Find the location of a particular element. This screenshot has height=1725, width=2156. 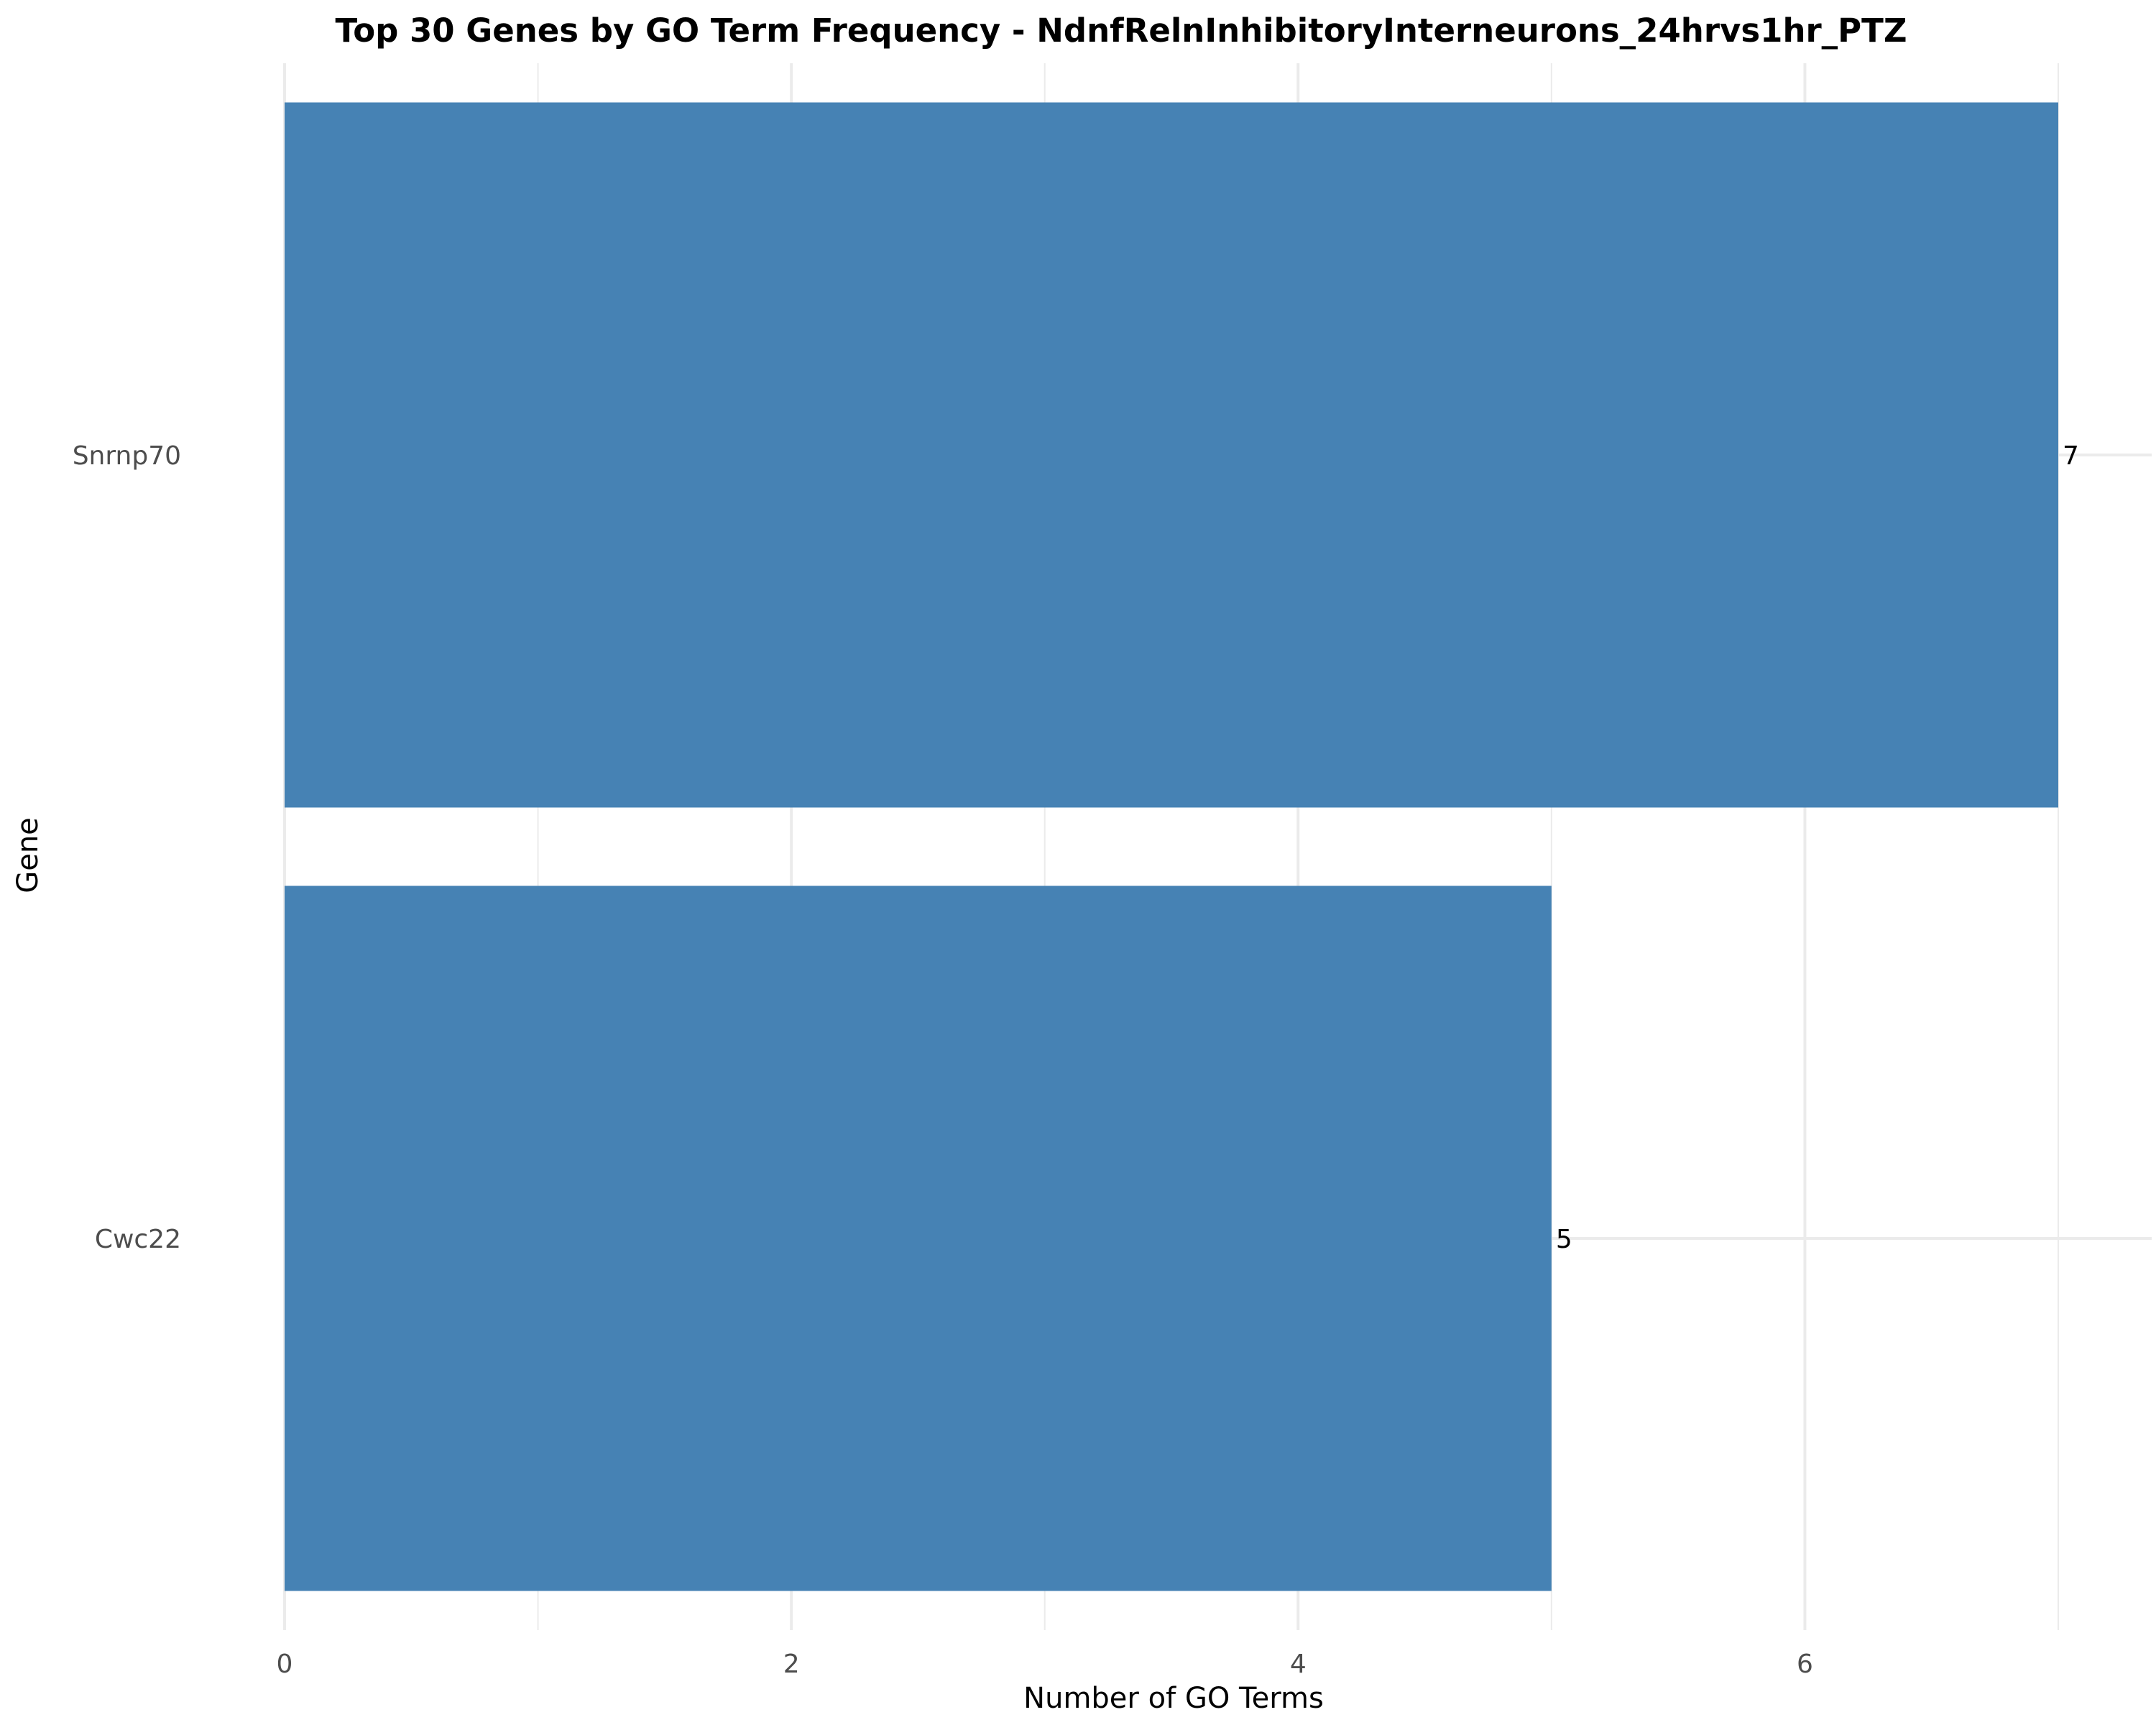

y-tick-label: Cwc22 is located at coordinates (138, 1239).